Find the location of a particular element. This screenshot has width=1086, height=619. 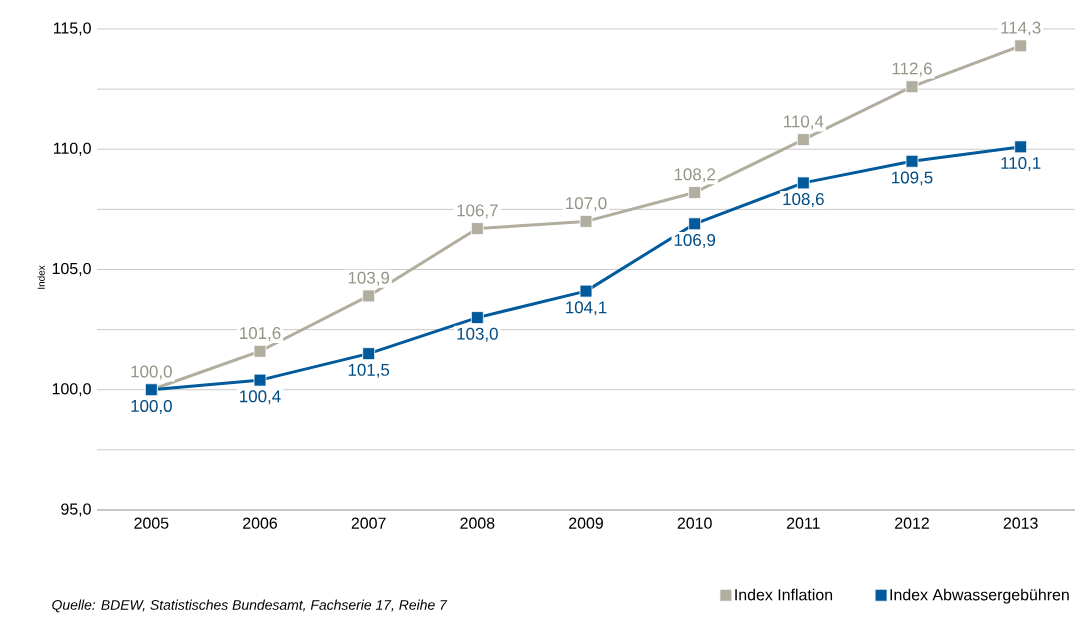

legend-label: Index Inflation is located at coordinates (784, 594).